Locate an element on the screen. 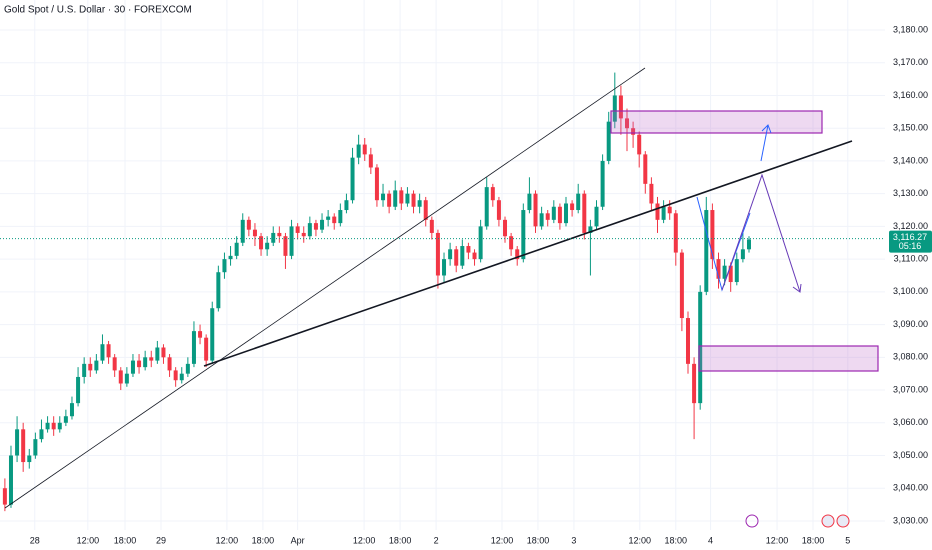 The image size is (932, 550). arrow is located at coordinates (764, 143).